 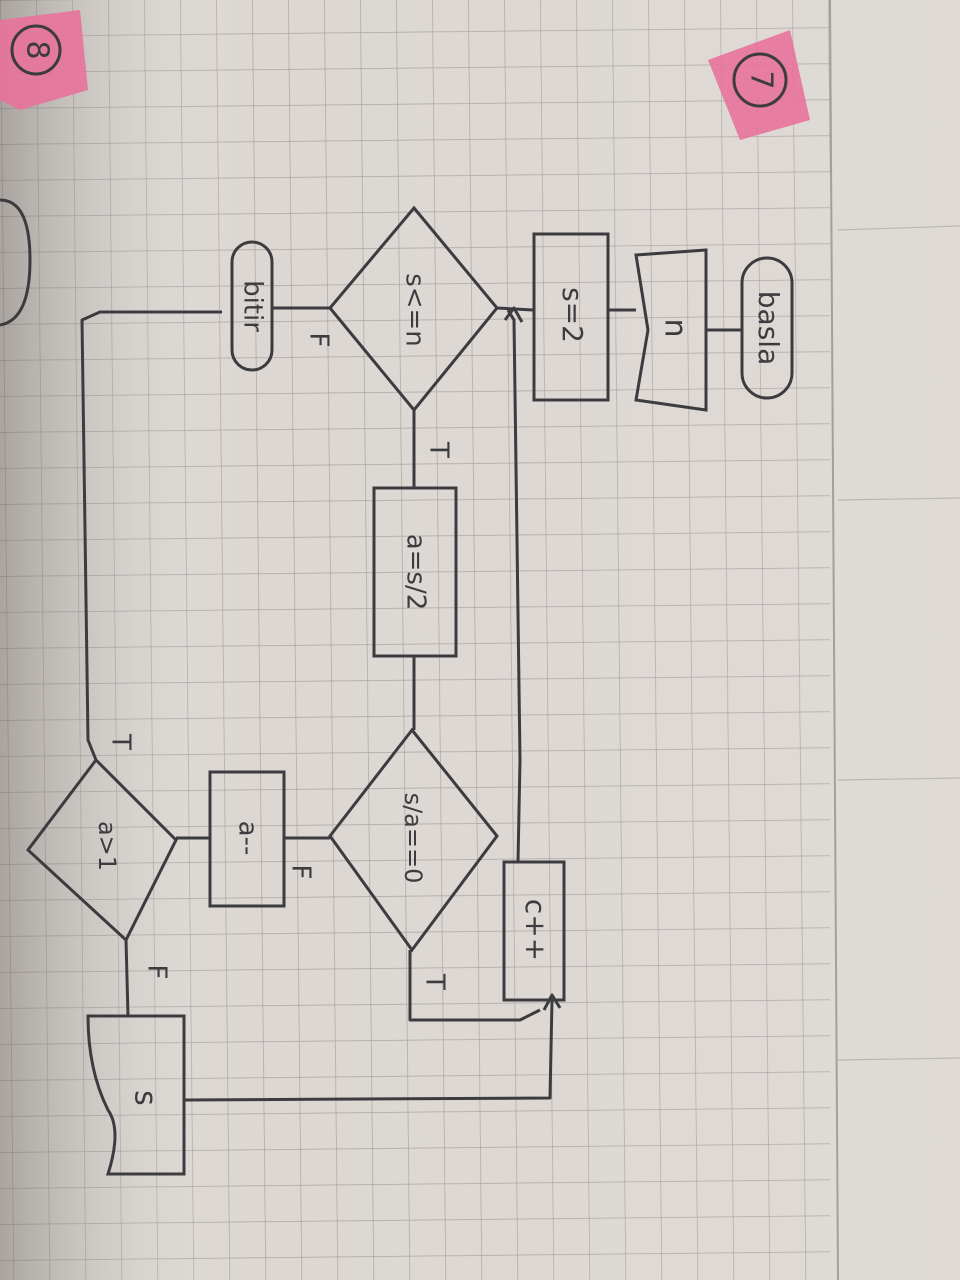 What do you see at coordinates (675, 327) in the screenshot?
I see `input-label: n` at bounding box center [675, 327].